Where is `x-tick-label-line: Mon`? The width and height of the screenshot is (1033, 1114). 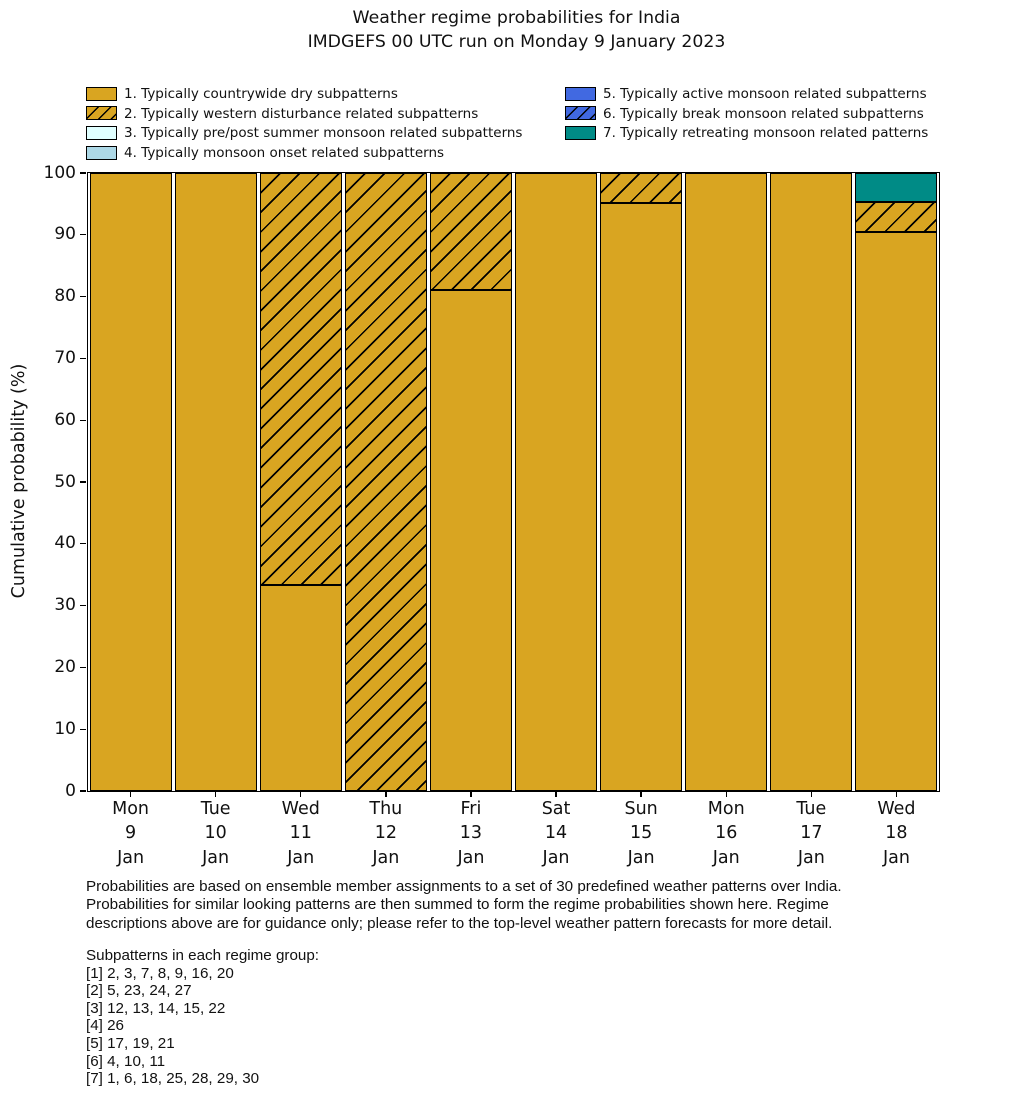 x-tick-label-line: Mon is located at coordinates (131, 809).